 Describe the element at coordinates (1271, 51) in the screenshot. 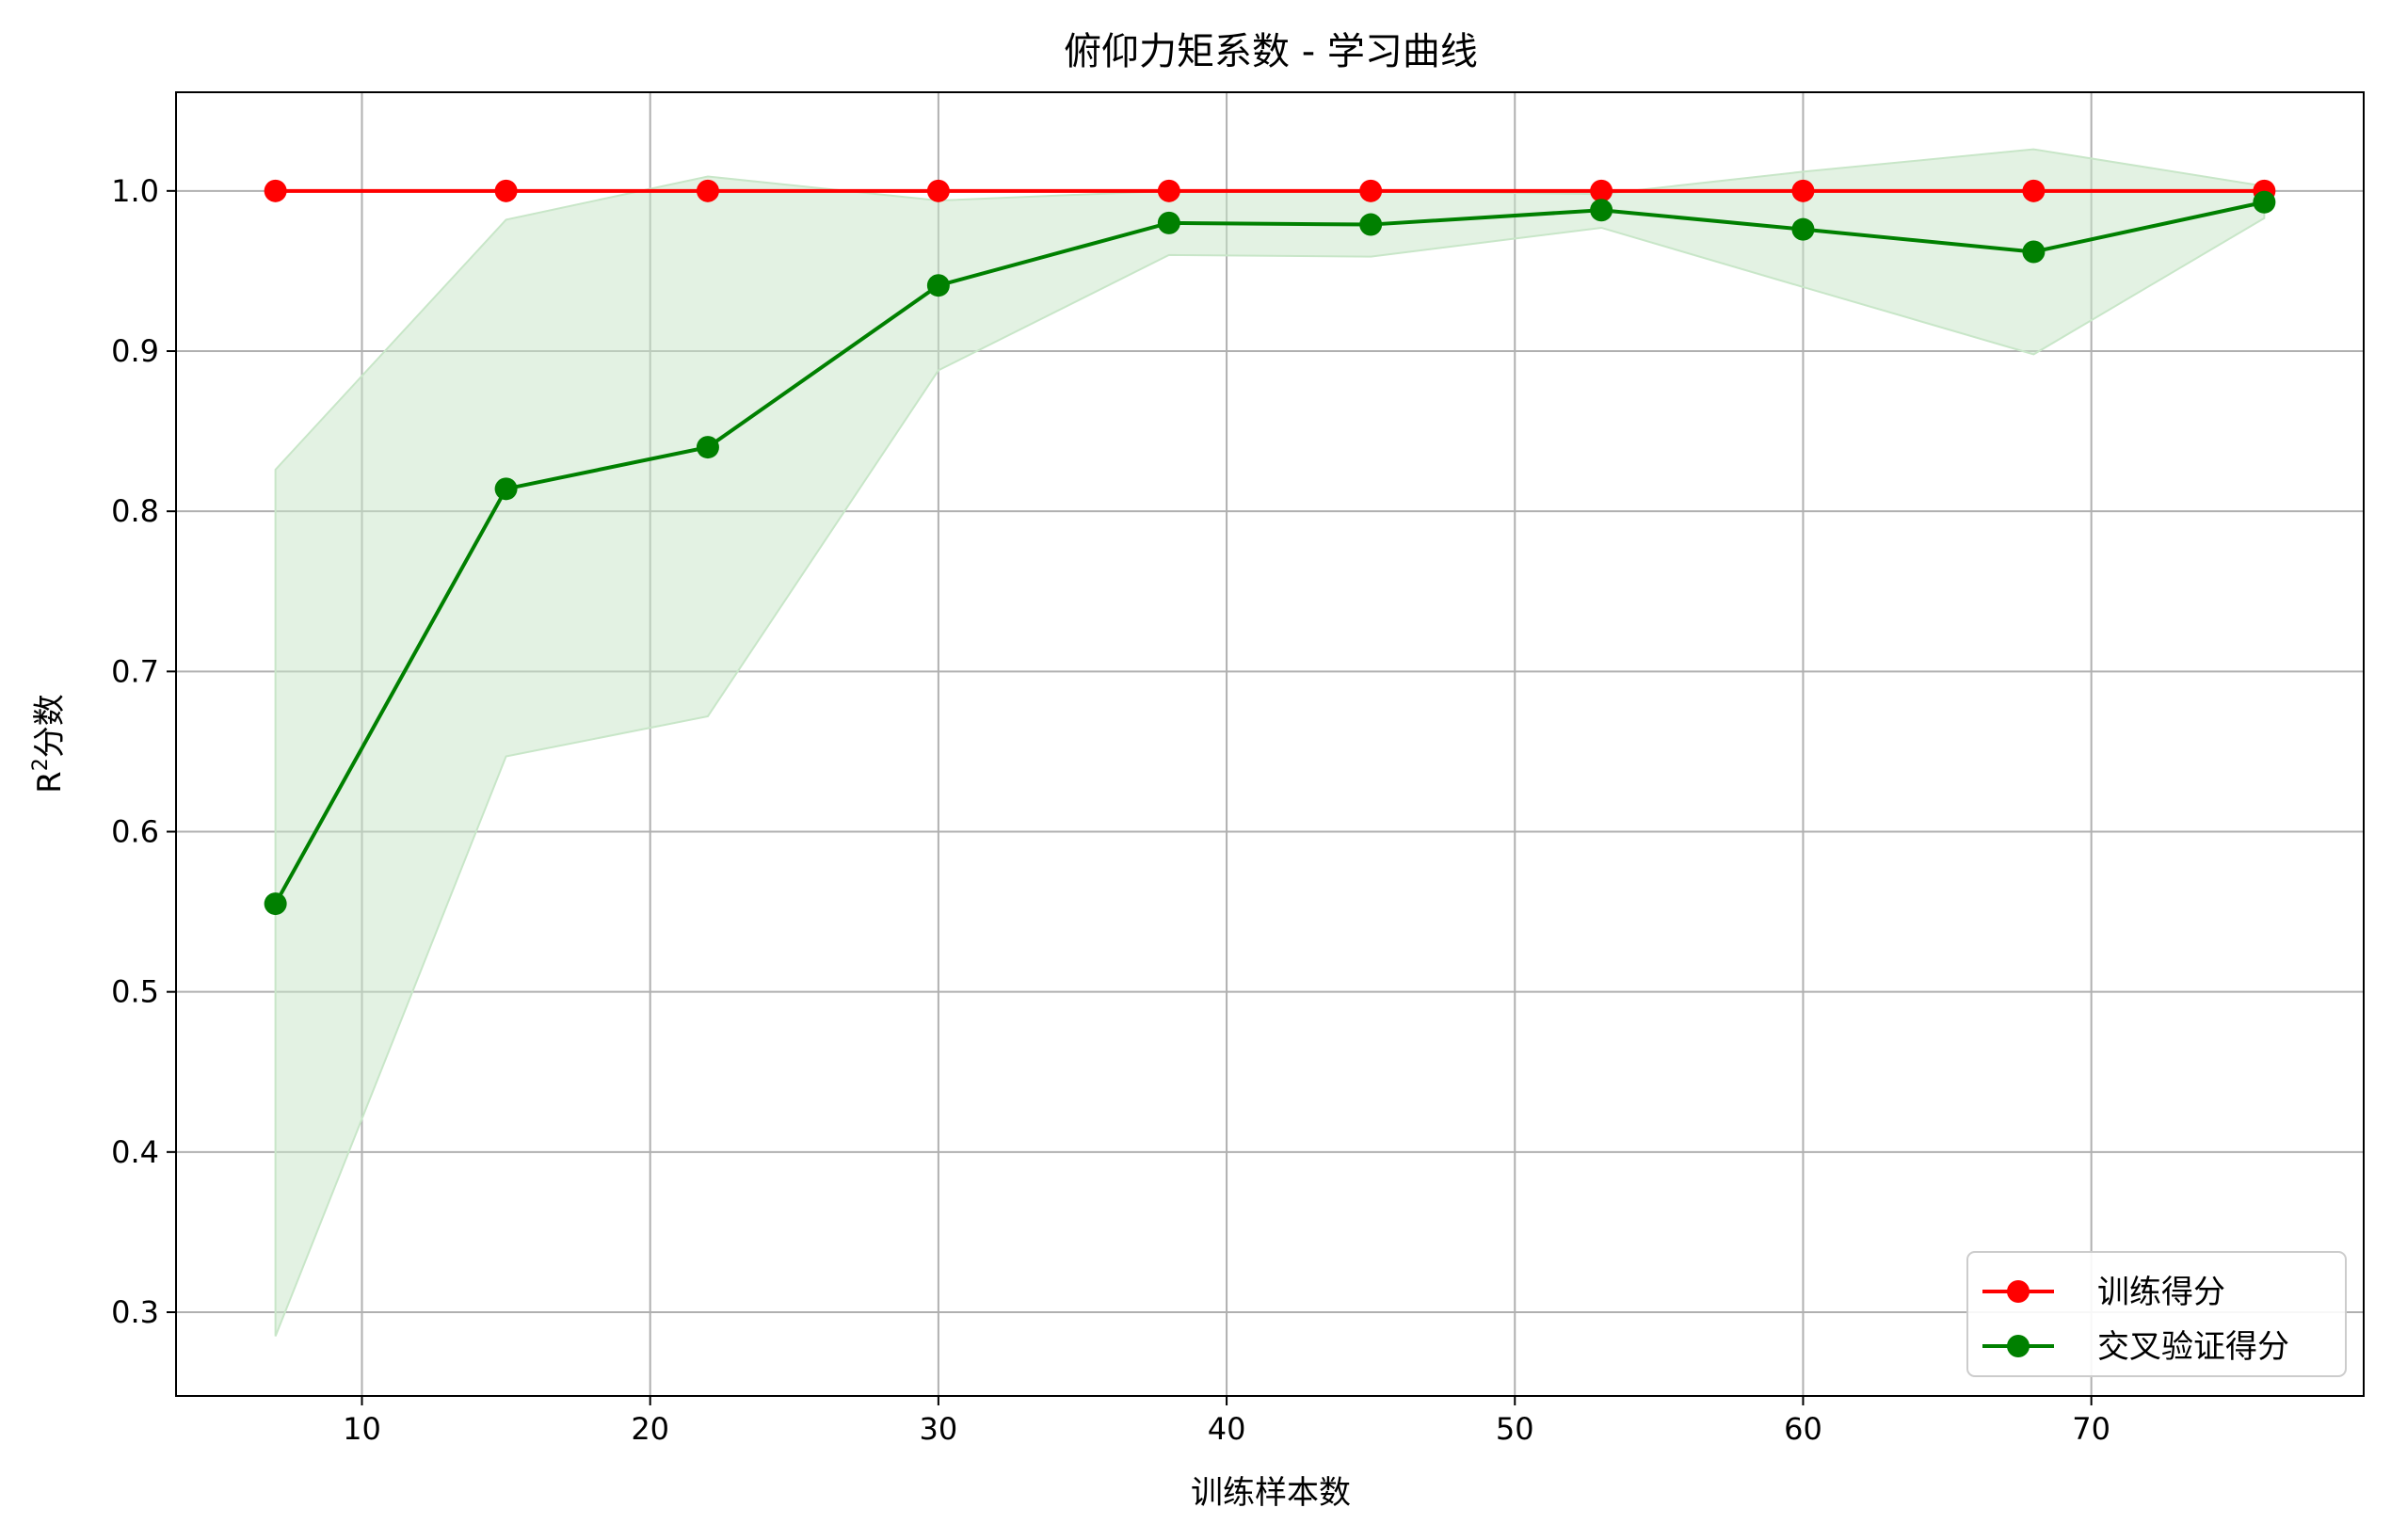

I see `chart-title: 俯仰力矩系数 - 学习曲线` at that location.